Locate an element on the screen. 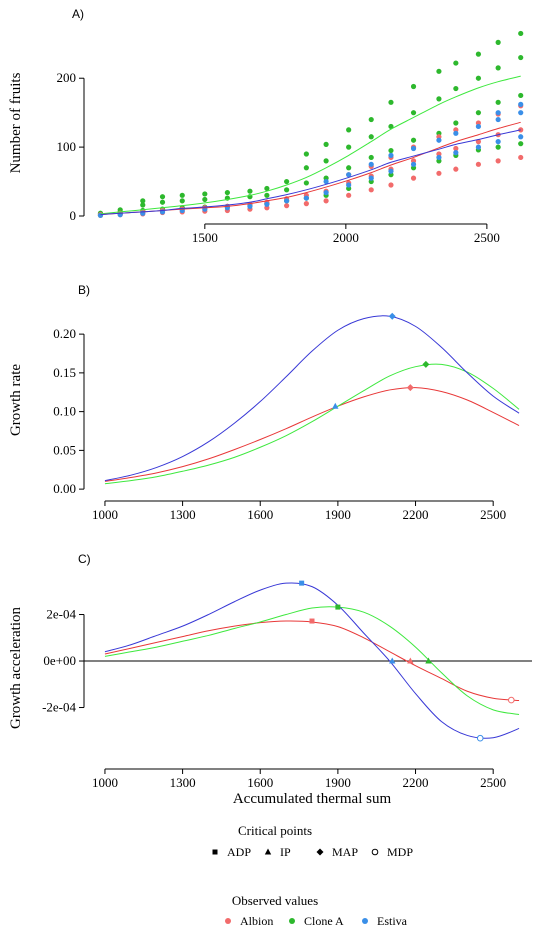  panel-label-3: C) is located at coordinates (84, 559).